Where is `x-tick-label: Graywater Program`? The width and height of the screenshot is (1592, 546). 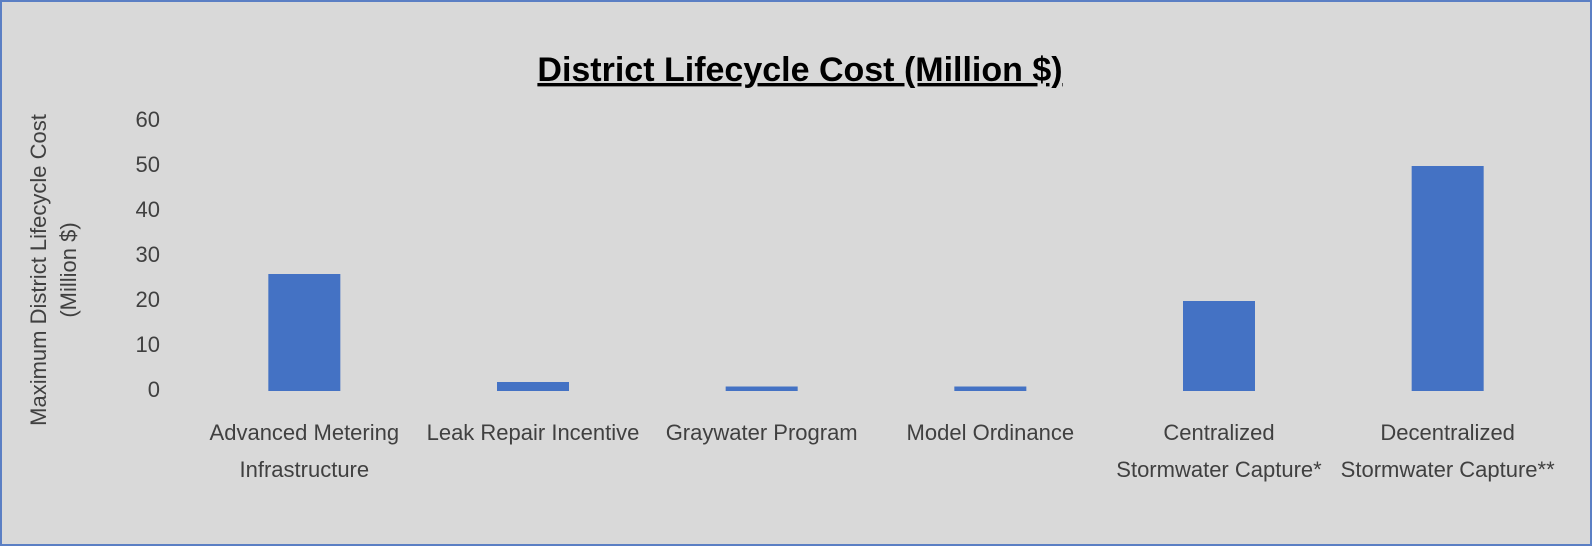
x-tick-label: Graywater Program is located at coordinates (762, 432).